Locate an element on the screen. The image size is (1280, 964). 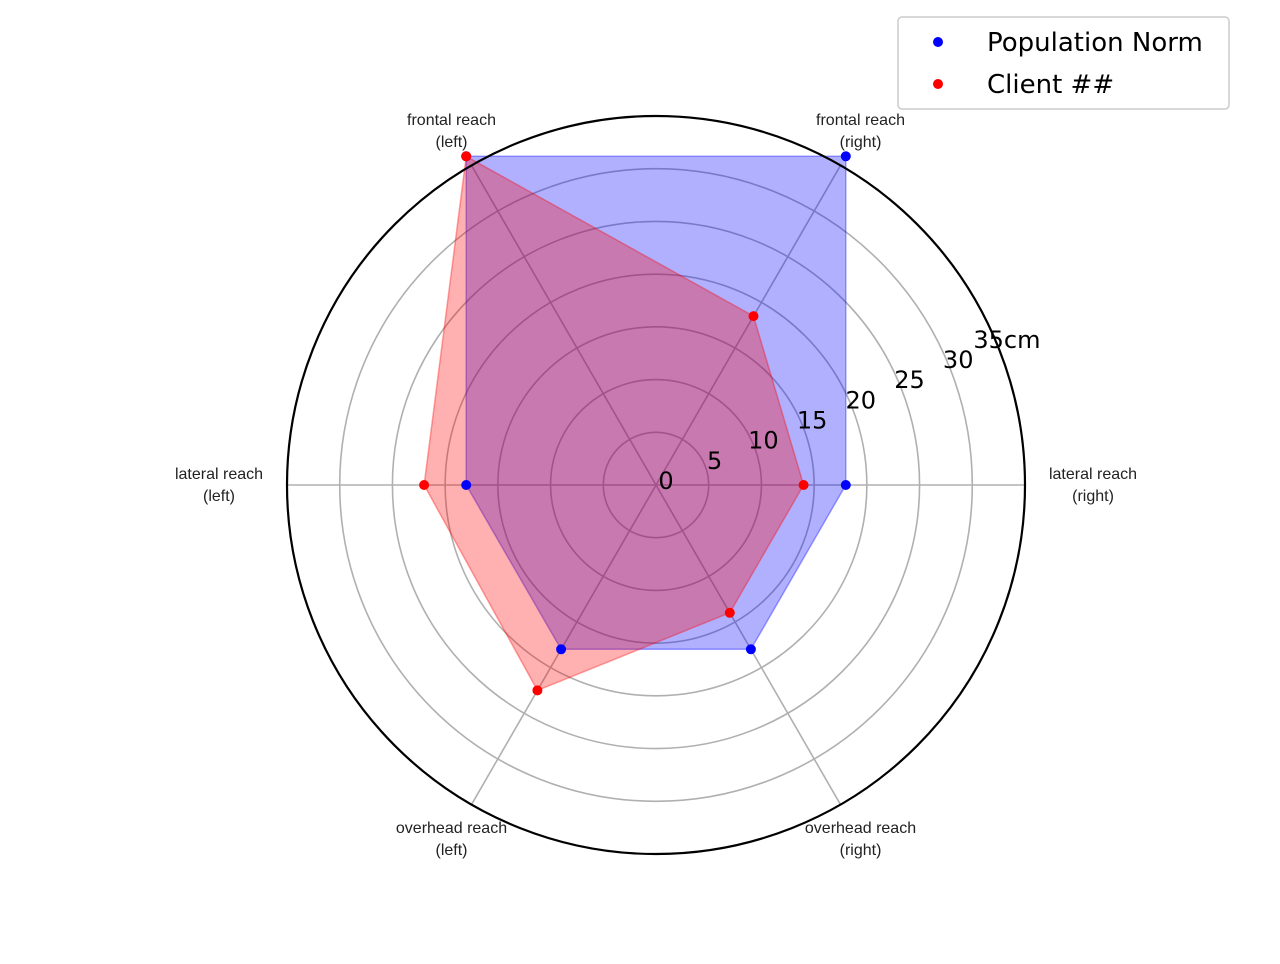
radial-tick-label: 5 is located at coordinates (714, 461).